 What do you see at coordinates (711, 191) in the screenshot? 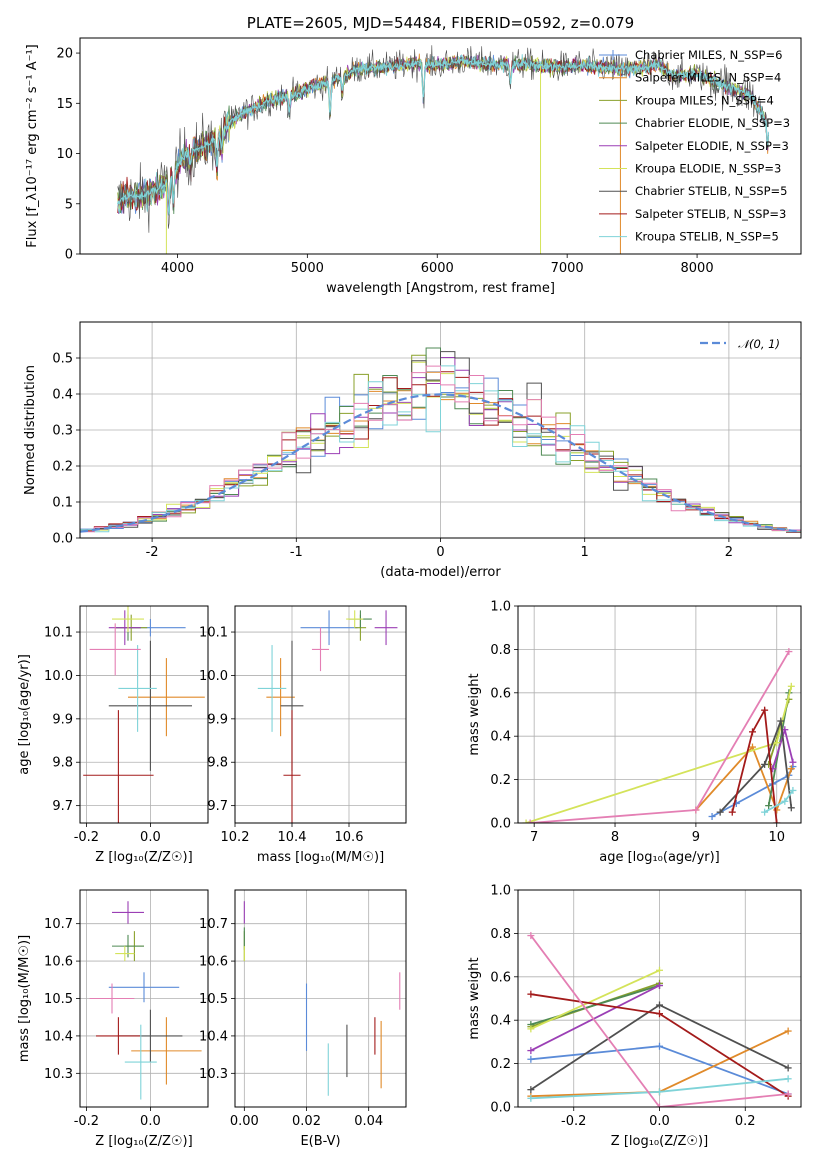
I see `legend-entry: Chabrier STELIB, N_SSP=5` at bounding box center [711, 191].